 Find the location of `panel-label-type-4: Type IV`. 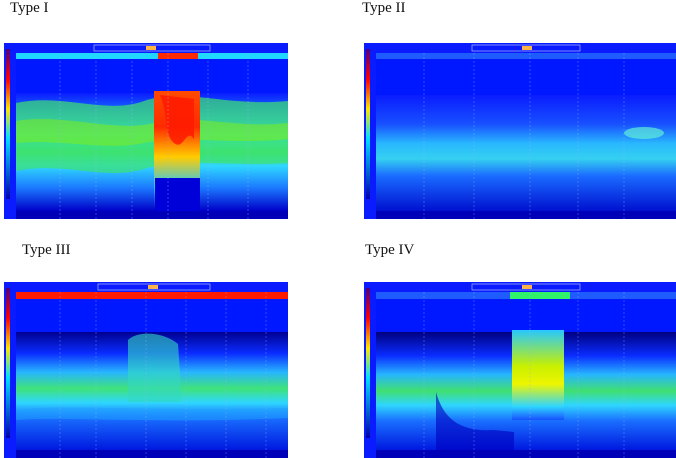

panel-label-type-4: Type IV is located at coordinates (390, 250).